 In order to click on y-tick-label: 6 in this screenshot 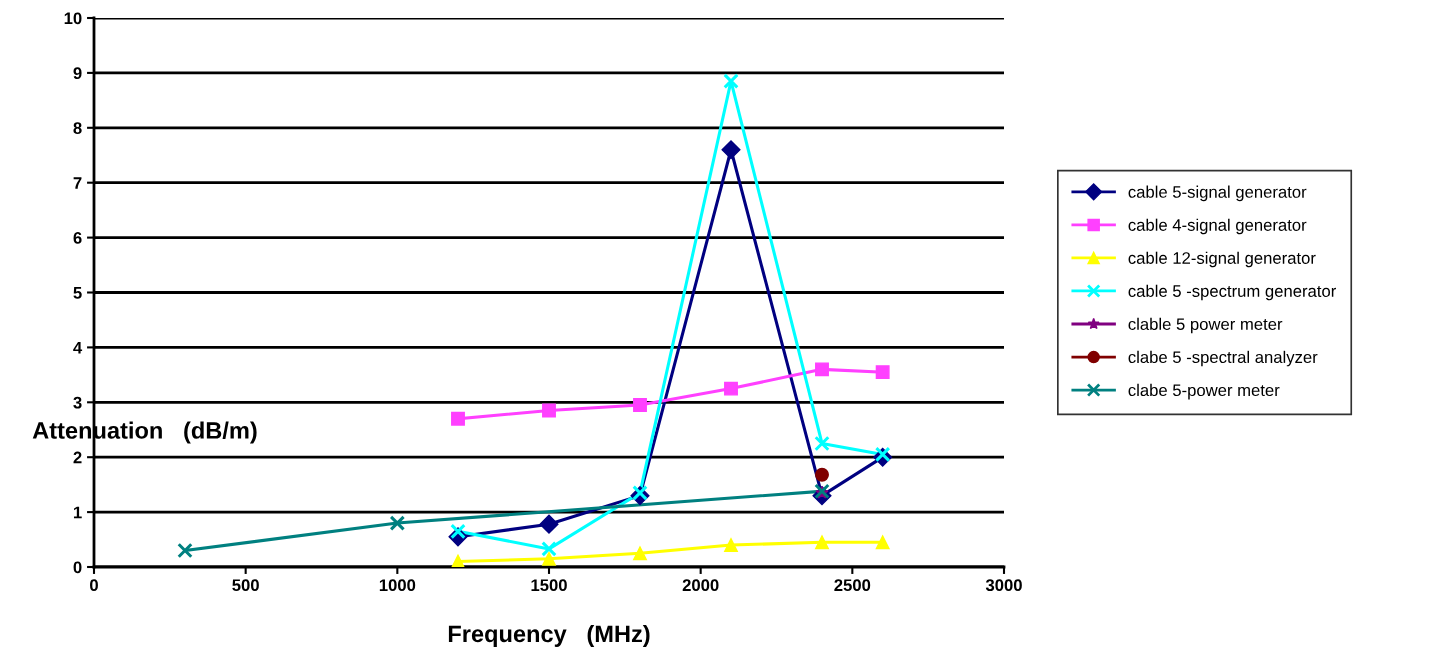, I will do `click(77, 238)`.